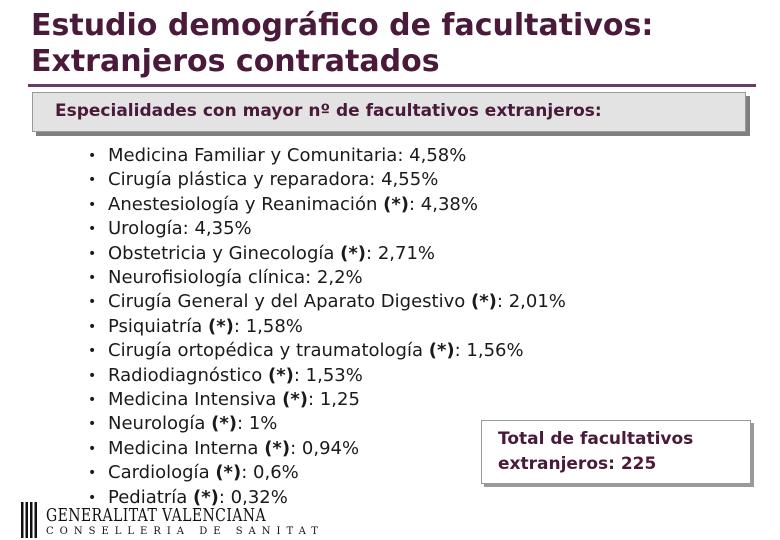 Image resolution: width=780 pixels, height=540 pixels. Describe the element at coordinates (327, 229) in the screenshot. I see `list-item: Urología: 4,35%` at that location.